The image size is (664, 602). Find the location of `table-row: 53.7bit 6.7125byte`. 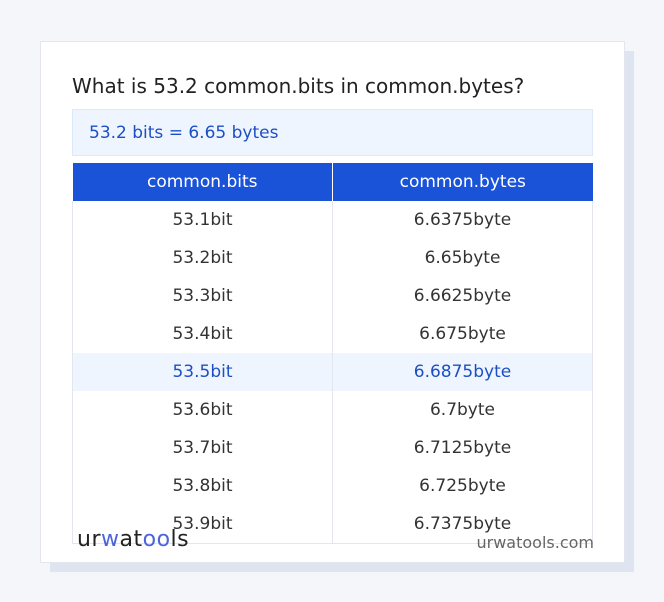

table-row: 53.7bit 6.7125byte is located at coordinates (332, 448).